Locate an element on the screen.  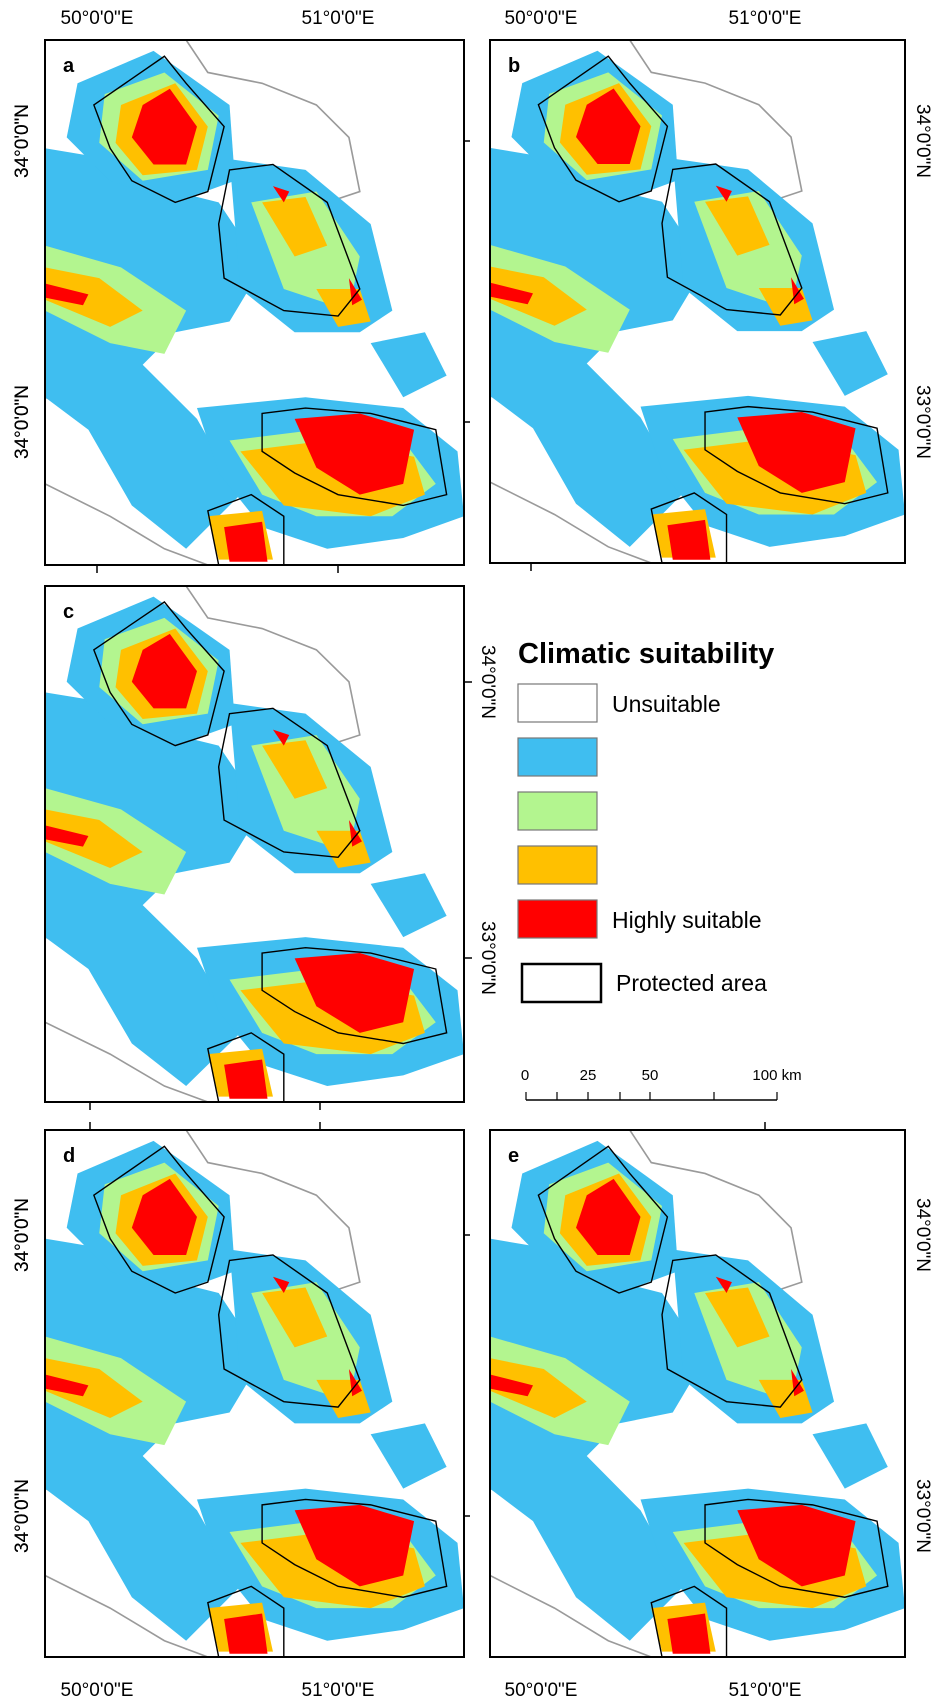
panel-label: d is located at coordinates (69, 1156).